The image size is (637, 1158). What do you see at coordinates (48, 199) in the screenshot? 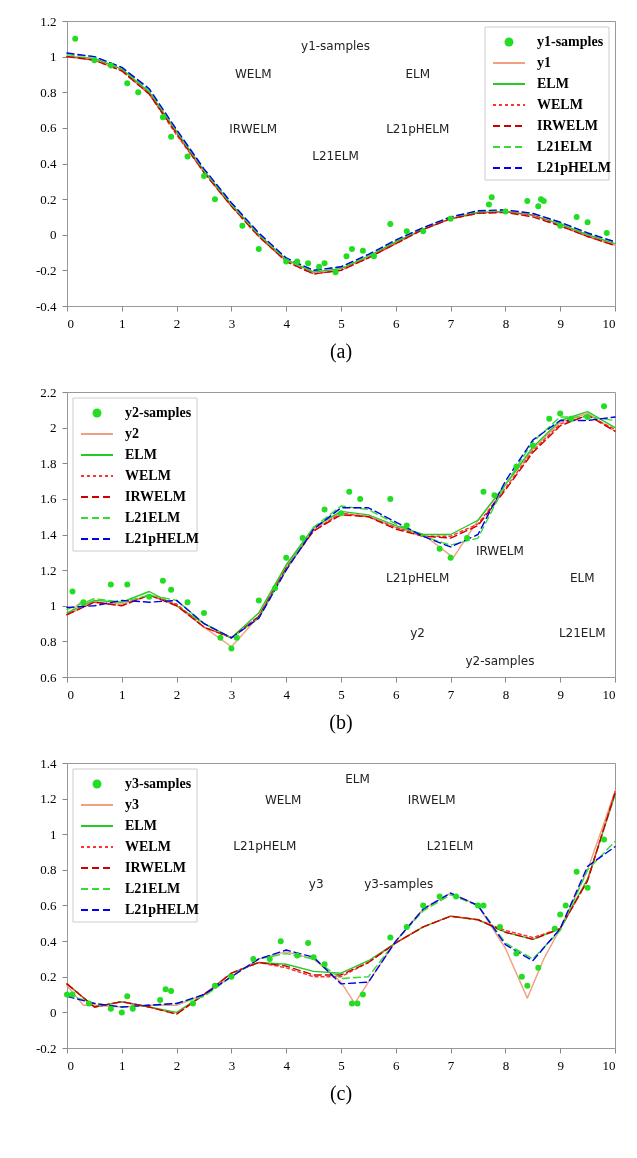
I see `y-tick-label: 0.2` at bounding box center [48, 199].